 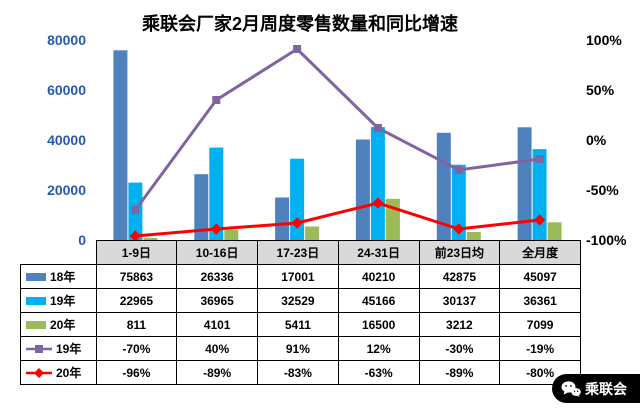 I want to click on watermark-badge: 乘联会, so click(x=596, y=388).